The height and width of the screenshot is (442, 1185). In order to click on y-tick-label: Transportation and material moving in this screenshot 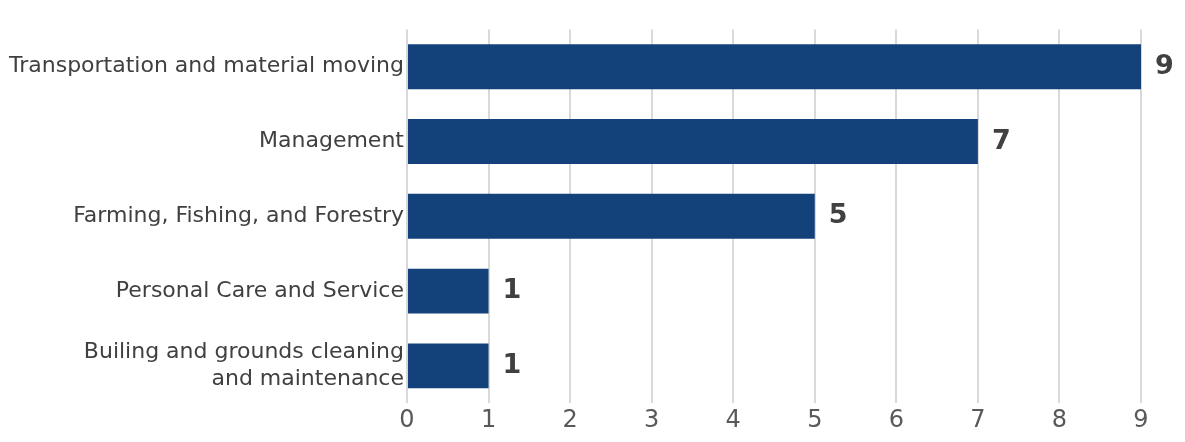, I will do `click(206, 65)`.